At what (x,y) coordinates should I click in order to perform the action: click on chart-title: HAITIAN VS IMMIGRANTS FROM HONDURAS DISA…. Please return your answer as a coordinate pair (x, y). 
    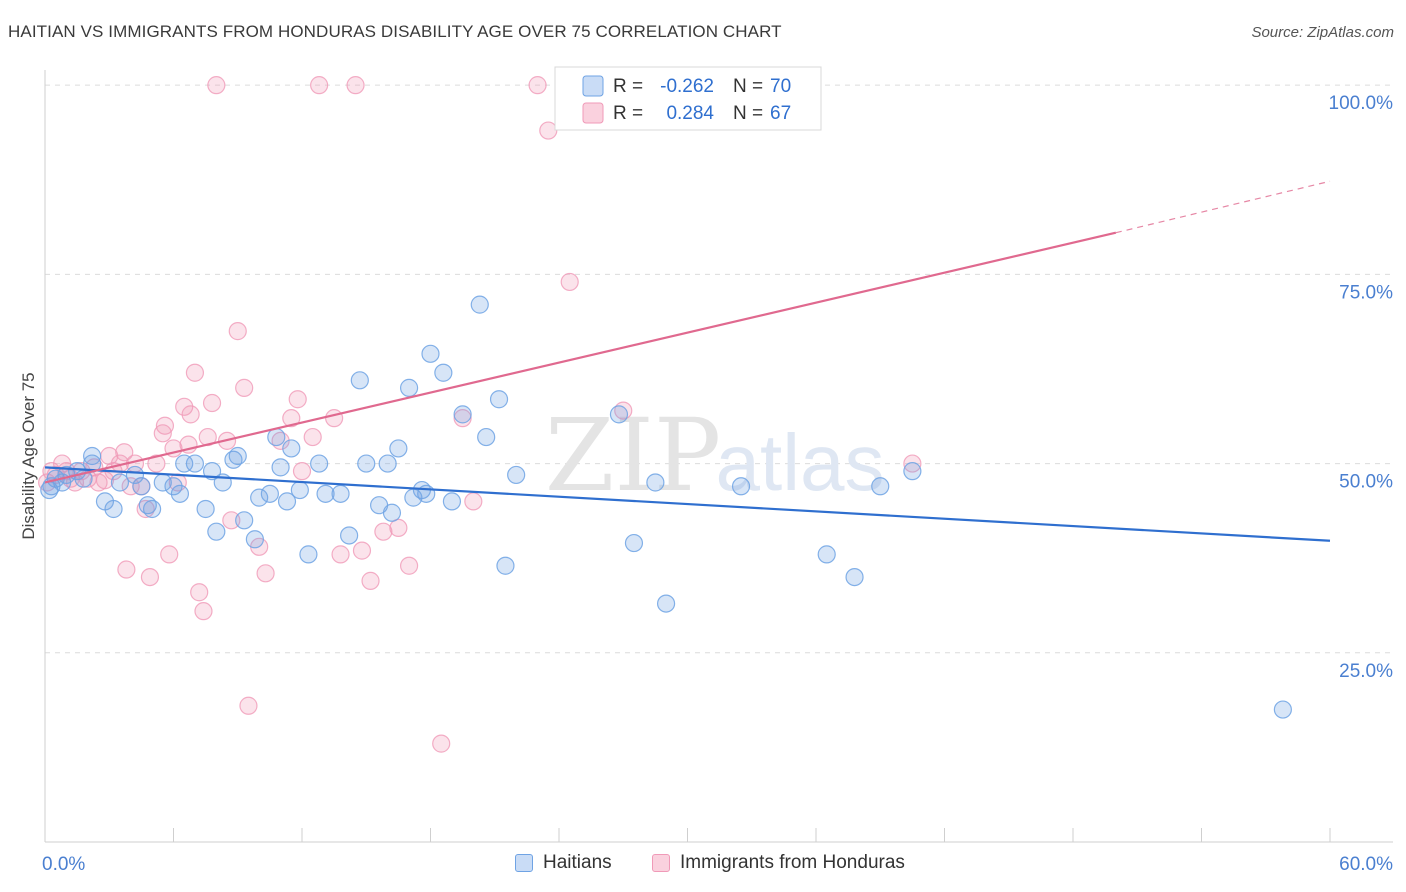
    Looking at the image, I should click on (395, 31).